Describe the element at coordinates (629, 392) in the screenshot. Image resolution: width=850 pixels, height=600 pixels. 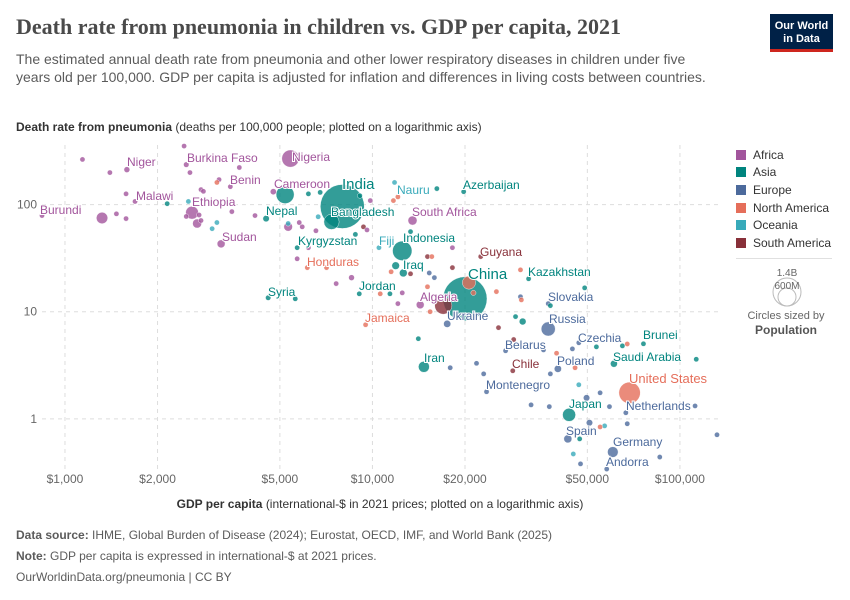
I see `point-united-states` at that location.